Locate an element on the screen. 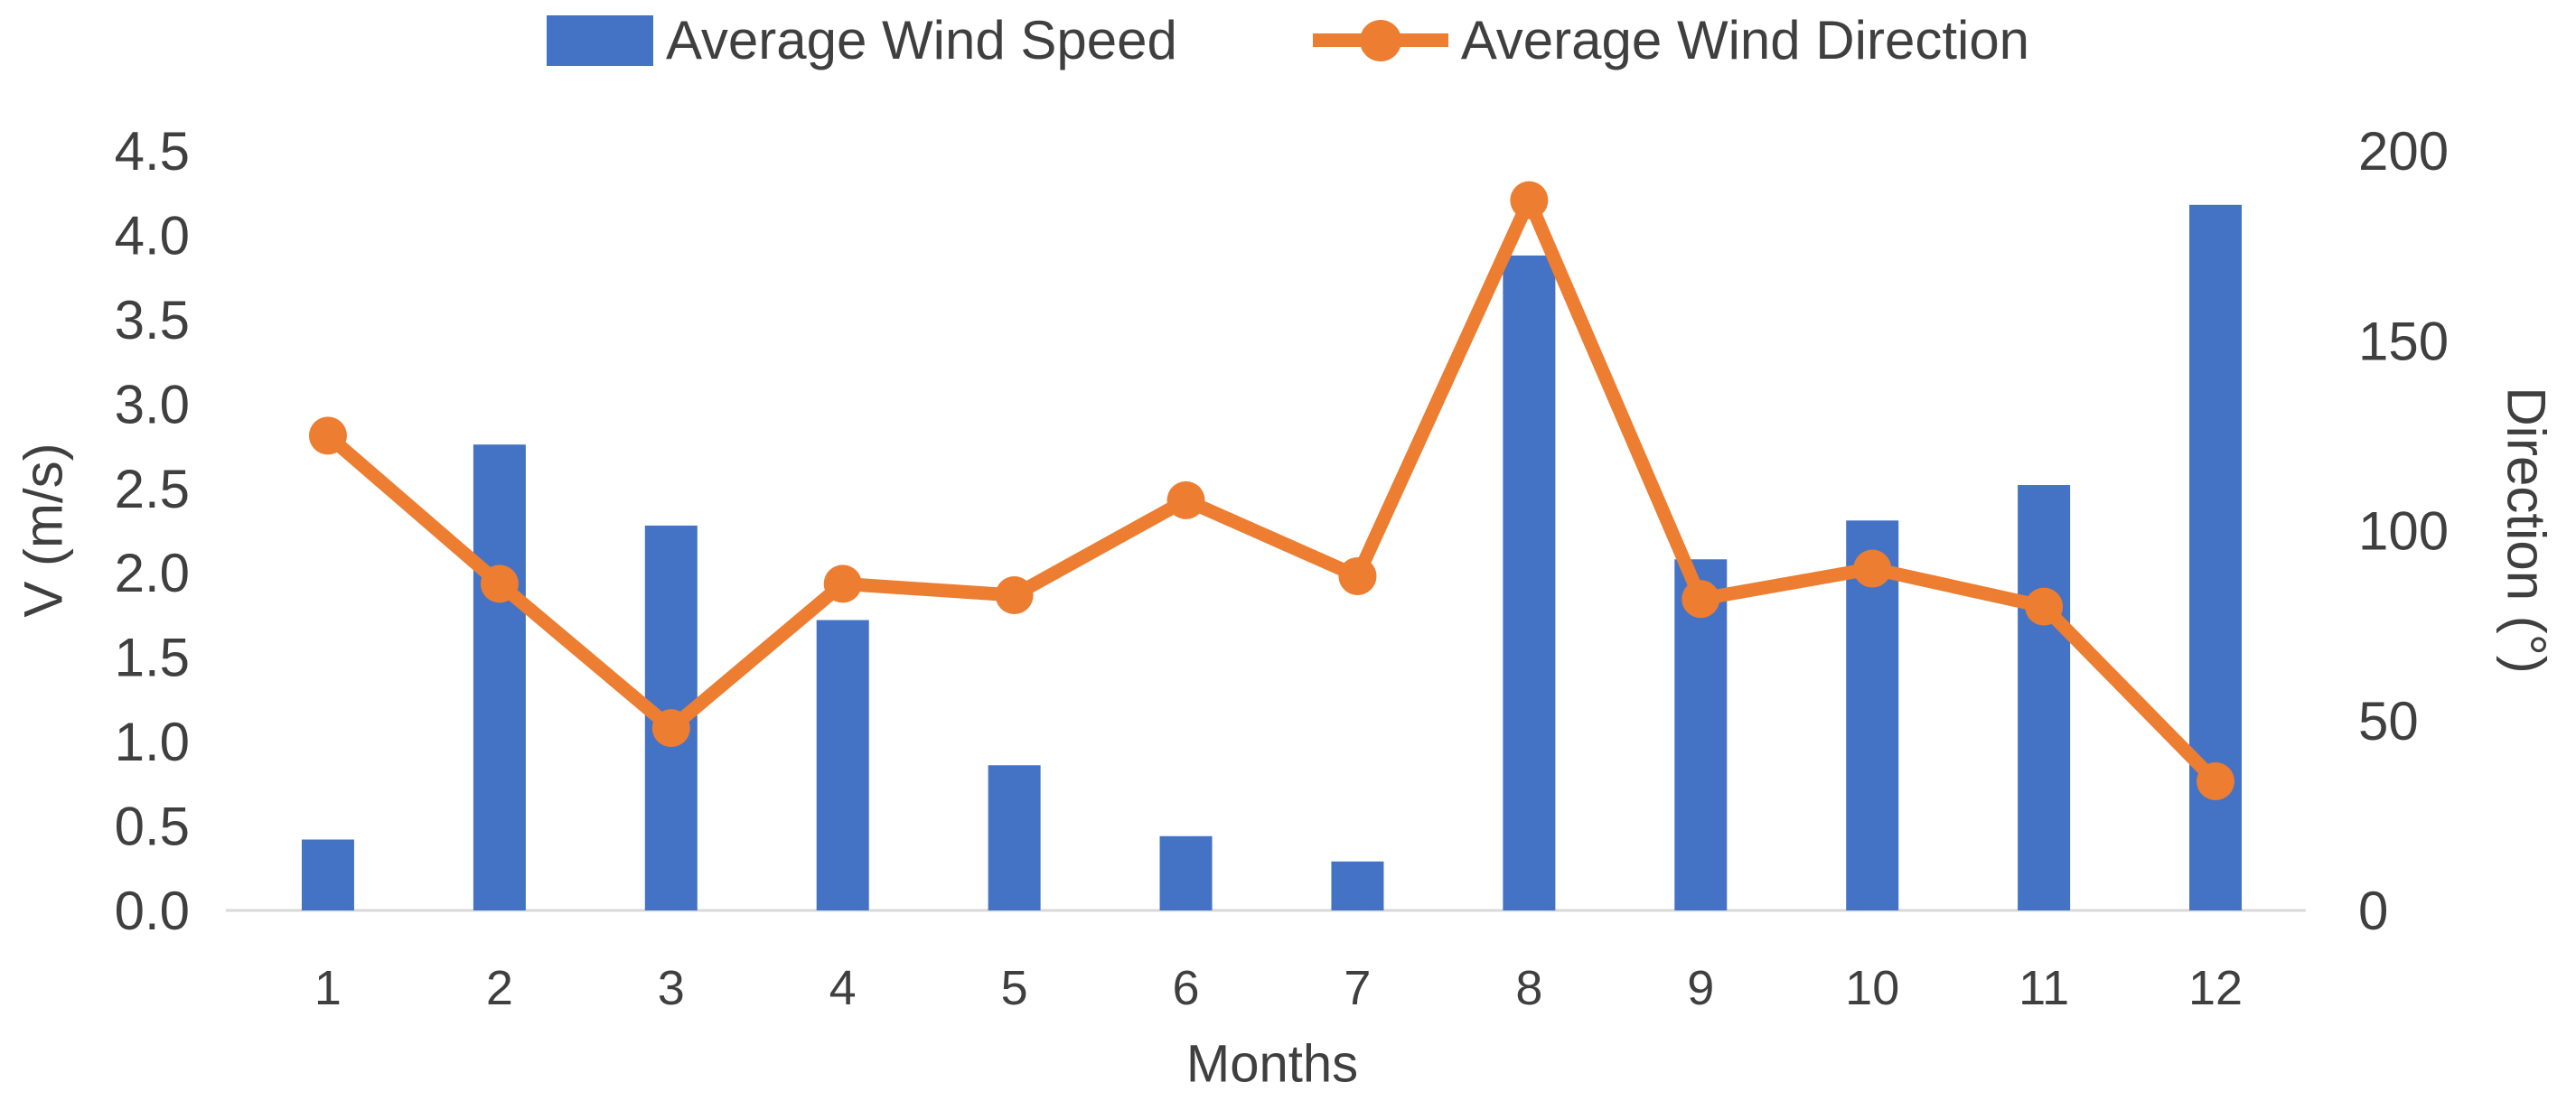  x-axis-tick-label: 12 is located at coordinates (2215, 988).